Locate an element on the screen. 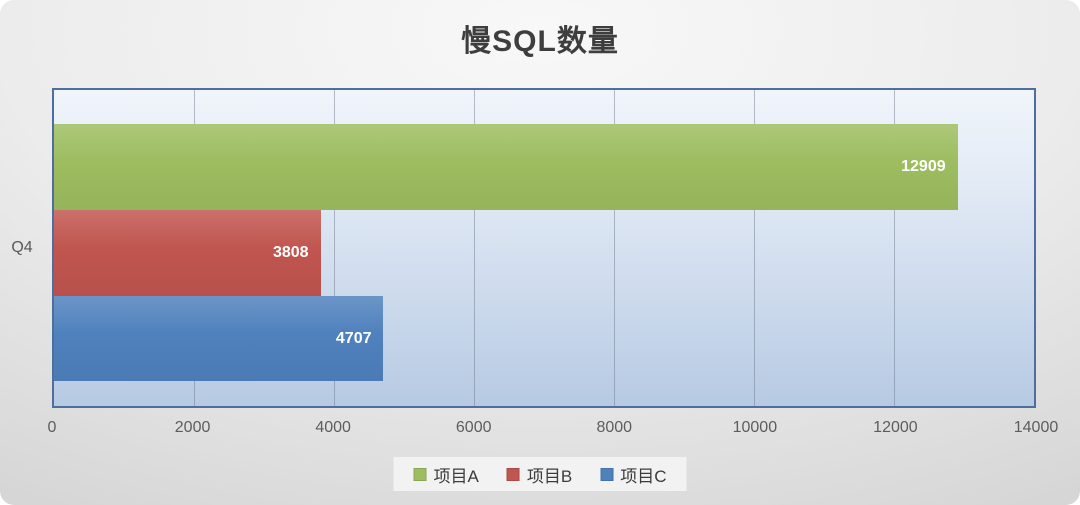 The height and width of the screenshot is (505, 1080). x-tick-label: 14000 is located at coordinates (1036, 427).